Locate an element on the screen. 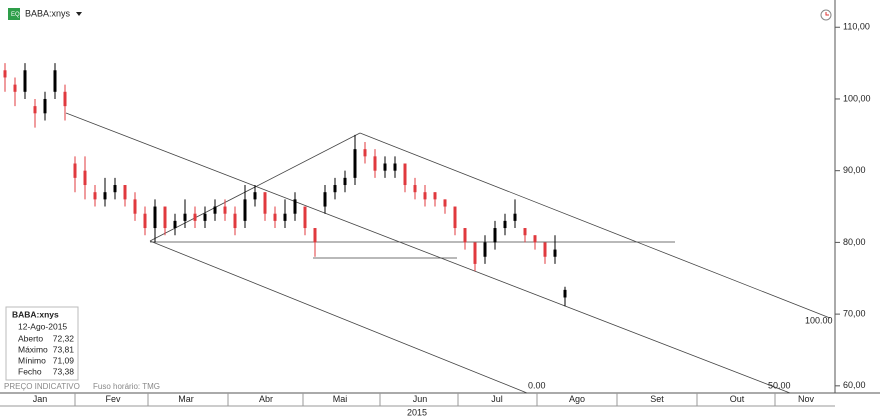 This screenshot has width=880, height=419. info-value: 71,09 is located at coordinates (64, 360).